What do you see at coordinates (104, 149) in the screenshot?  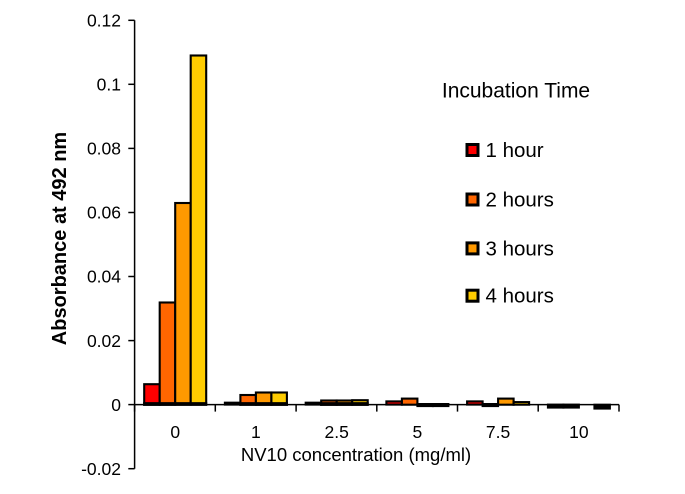 I see `svg-text: 0.08` at bounding box center [104, 149].